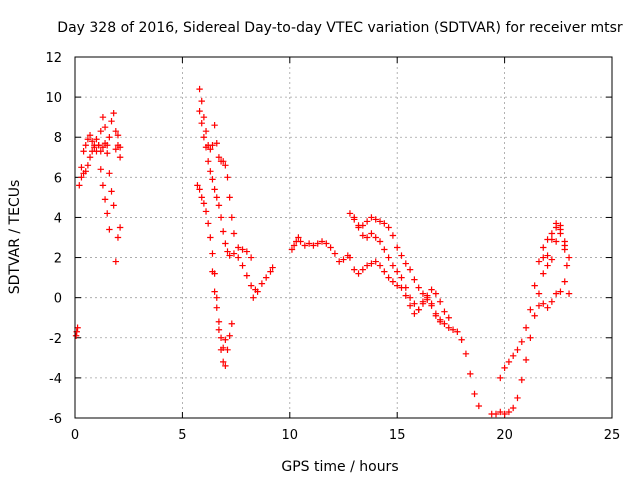 The width and height of the screenshot is (640, 480). I want to click on series-arc-13-19h-a, so click(414, 310).